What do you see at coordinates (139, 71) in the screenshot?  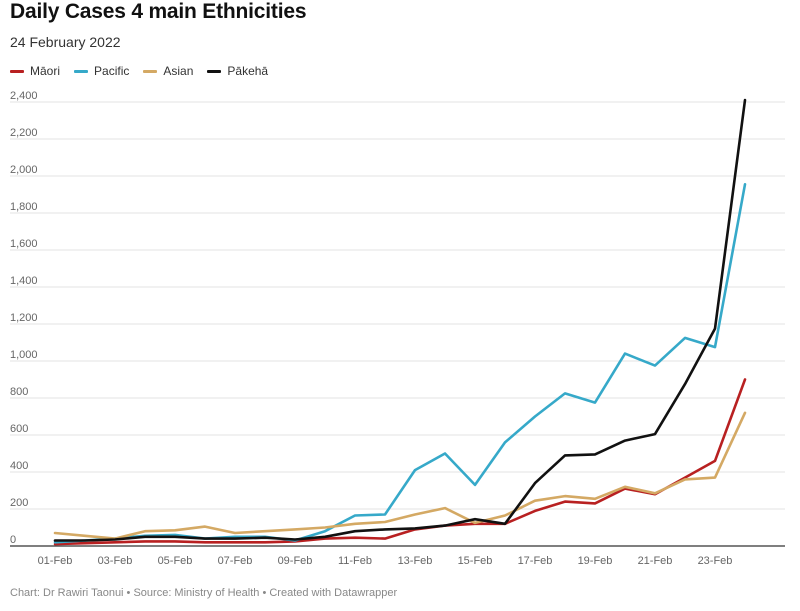 I see `chart-legend: Māori Pacific Asian Pākehā` at bounding box center [139, 71].